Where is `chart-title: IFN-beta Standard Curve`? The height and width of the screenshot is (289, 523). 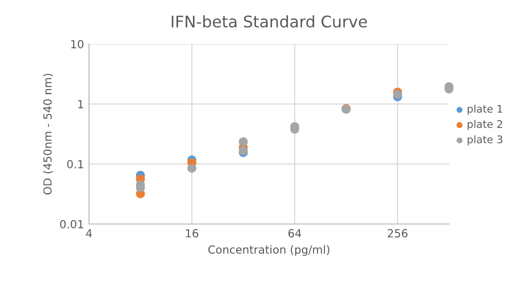
chart-title: IFN-beta Standard Curve is located at coordinates (269, 21).